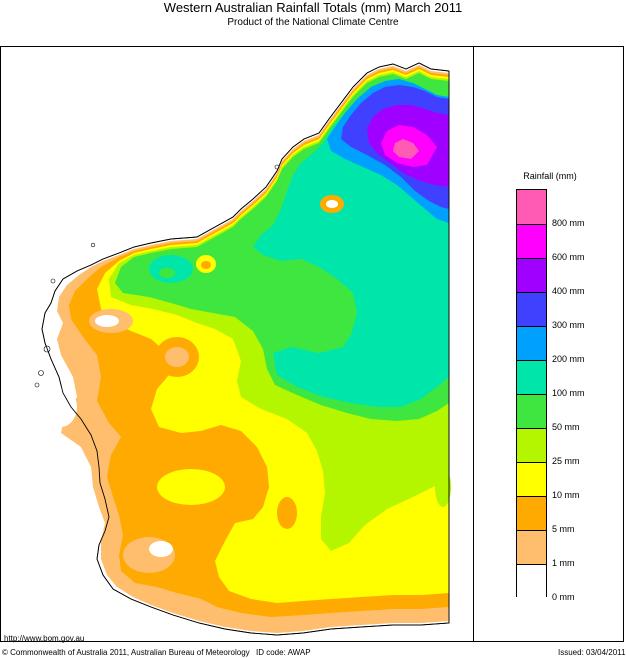 The height and width of the screenshot is (658, 626). Describe the element at coordinates (568, 291) in the screenshot. I see `legend-label: 400 mm` at that location.